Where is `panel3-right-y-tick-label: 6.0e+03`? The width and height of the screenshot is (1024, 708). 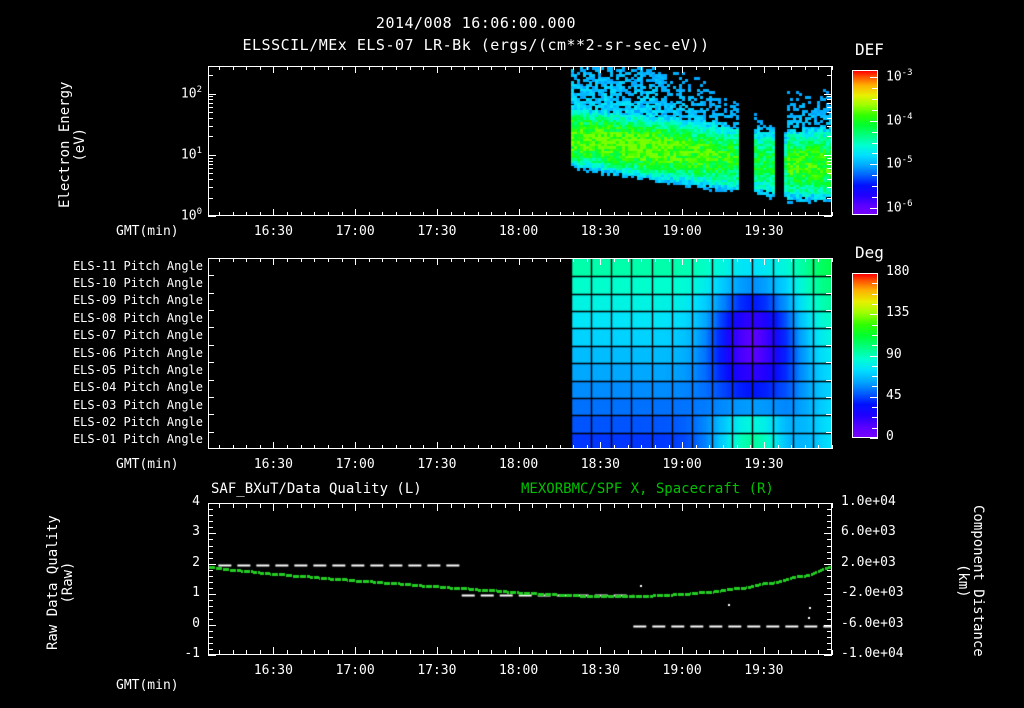 panel3-right-y-tick-label: 6.0e+03 is located at coordinates (868, 532).